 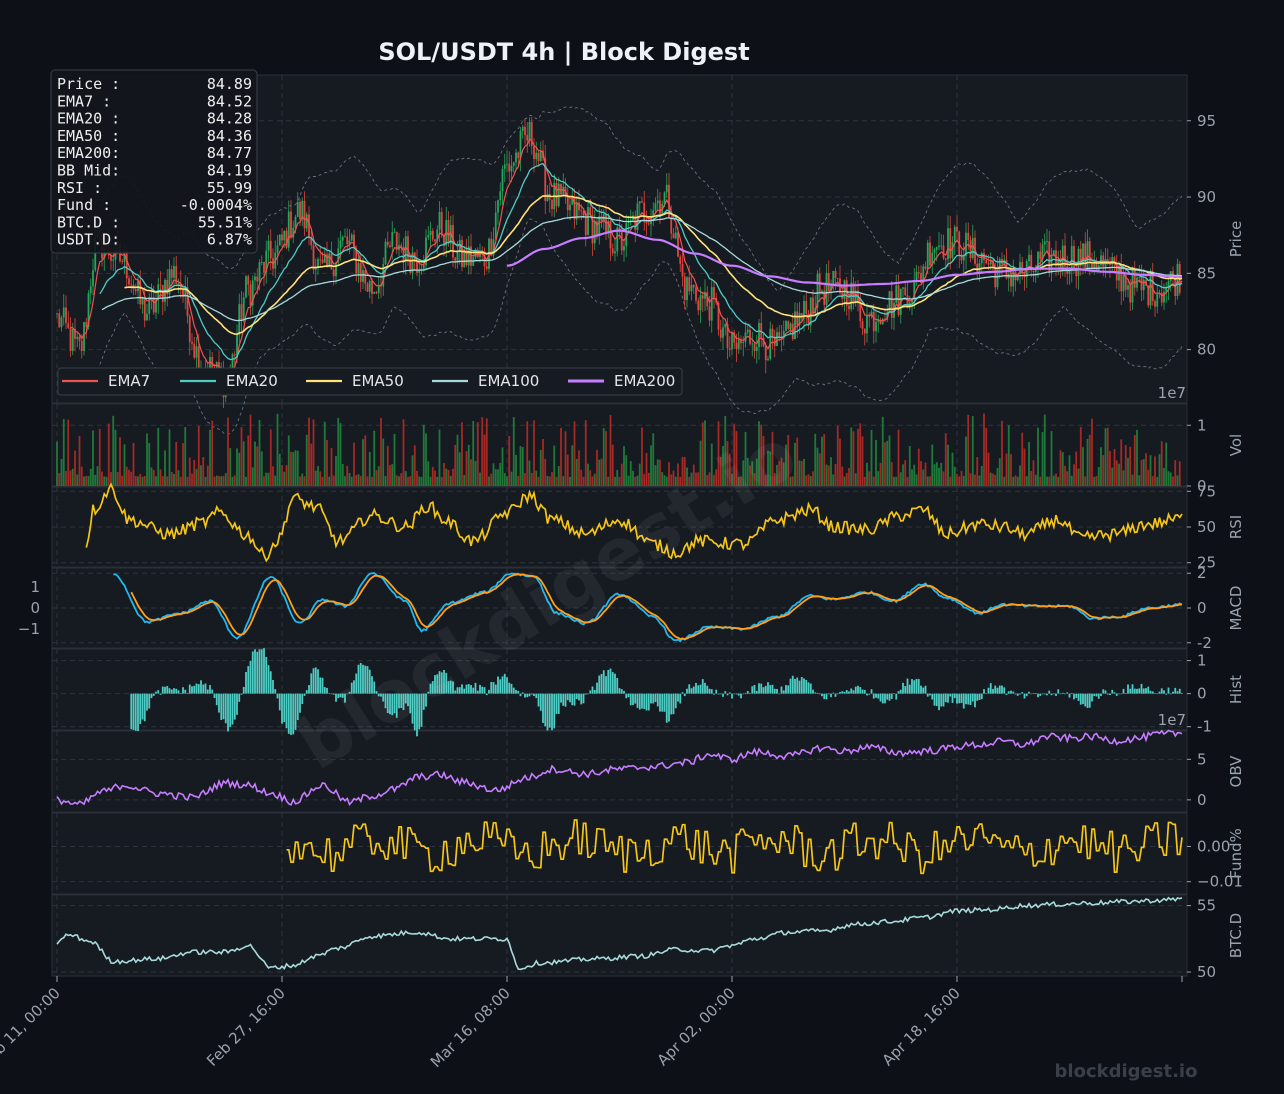 I want to click on obv-line, so click(x=619, y=768).